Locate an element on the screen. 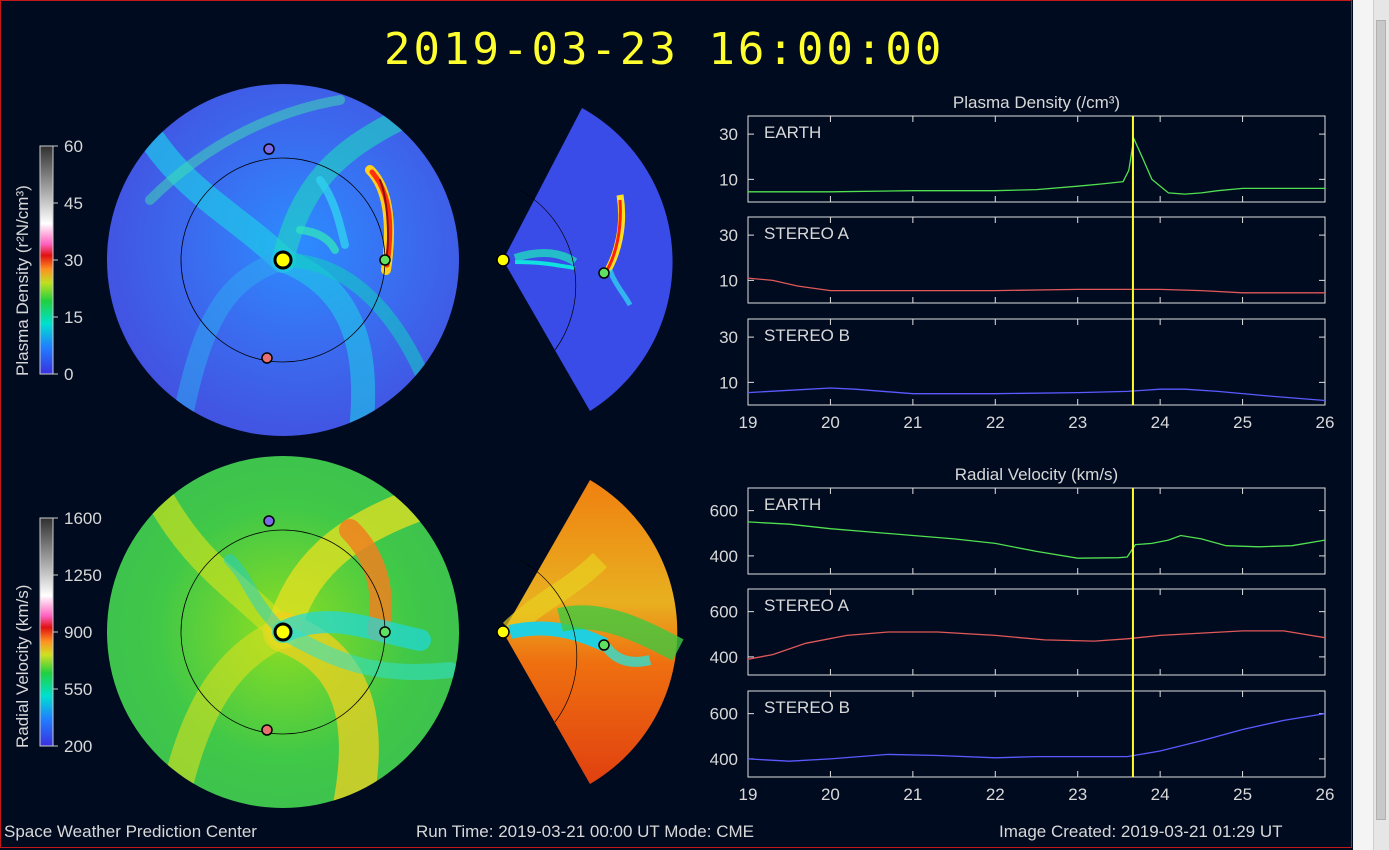  colorbar-tick-label: 550 is located at coordinates (78, 689).